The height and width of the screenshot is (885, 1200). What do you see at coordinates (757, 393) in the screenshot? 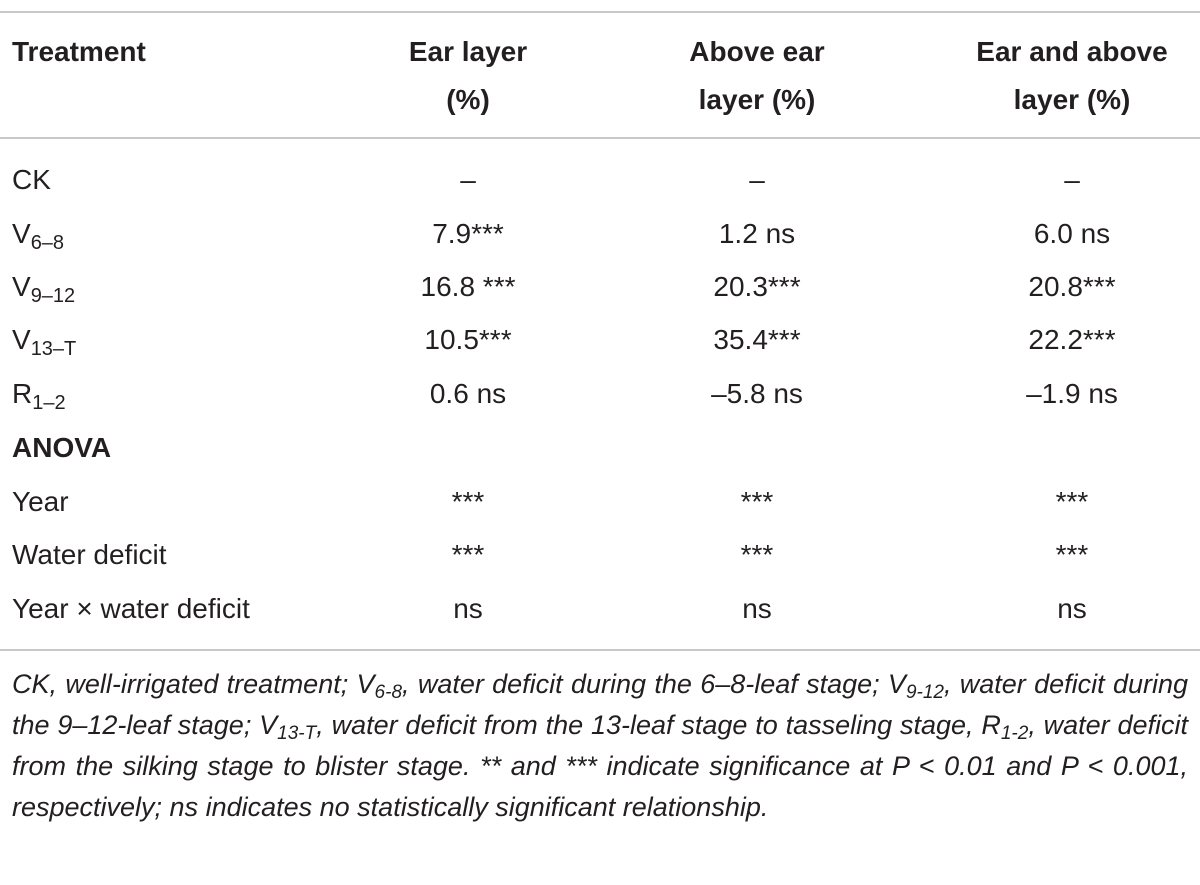
I see `cell-value: –5.8 ns` at bounding box center [757, 393].